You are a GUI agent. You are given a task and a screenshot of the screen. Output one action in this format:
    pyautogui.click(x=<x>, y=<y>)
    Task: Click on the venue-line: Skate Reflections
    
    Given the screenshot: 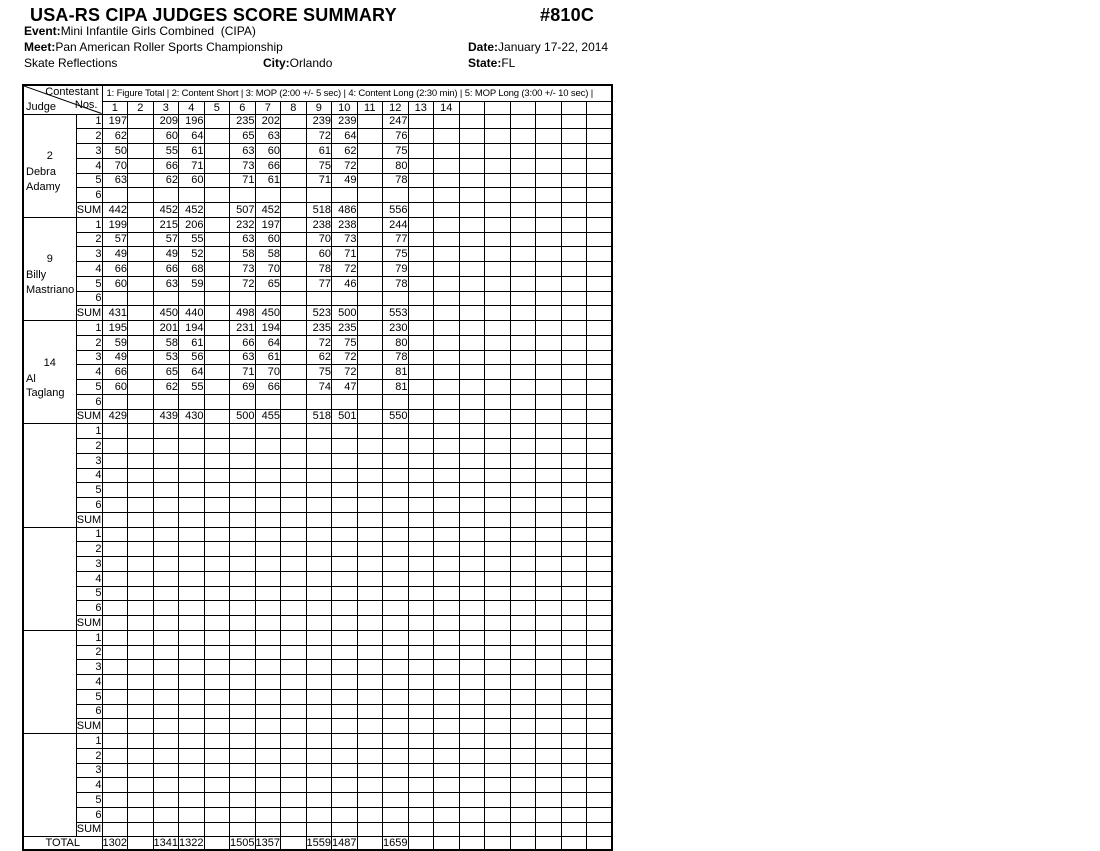 What is the action you would take?
    pyautogui.click(x=70, y=63)
    